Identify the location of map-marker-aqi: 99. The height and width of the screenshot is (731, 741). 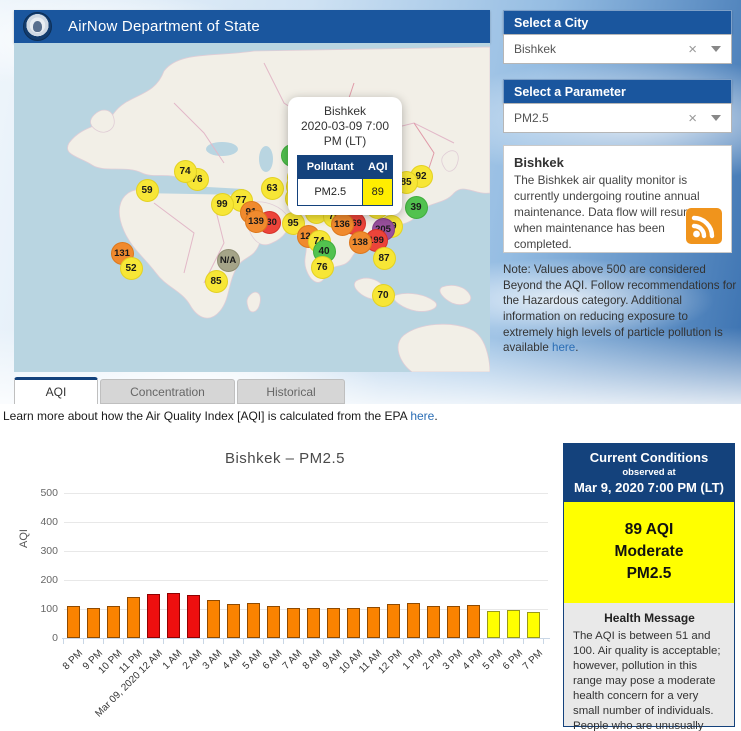
(222, 204).